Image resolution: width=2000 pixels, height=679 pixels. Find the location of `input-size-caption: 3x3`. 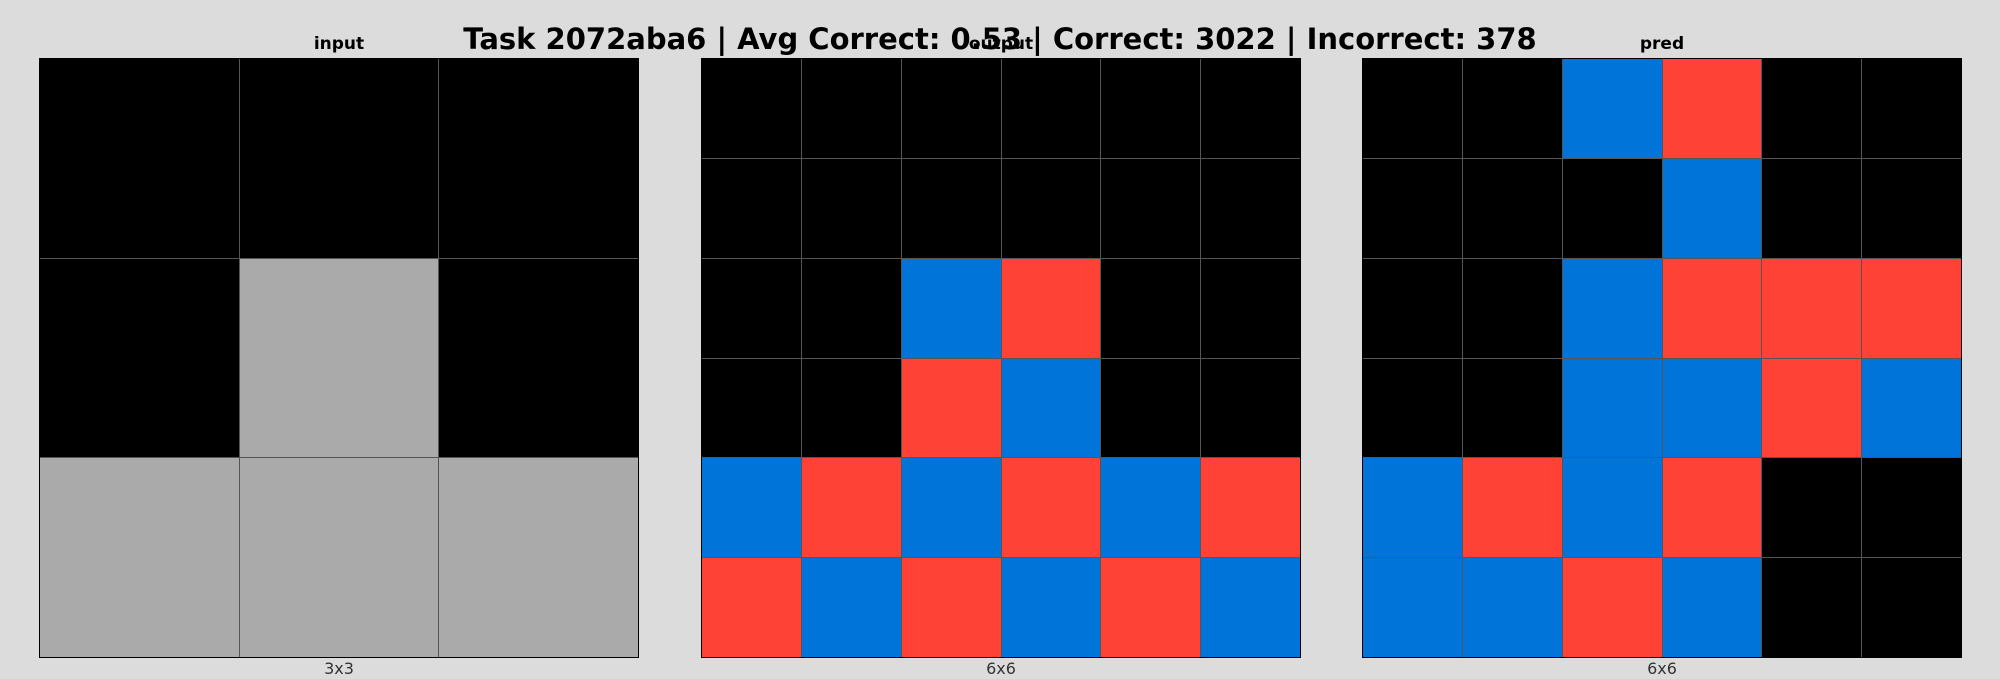

input-size-caption: 3x3 is located at coordinates (339, 668).